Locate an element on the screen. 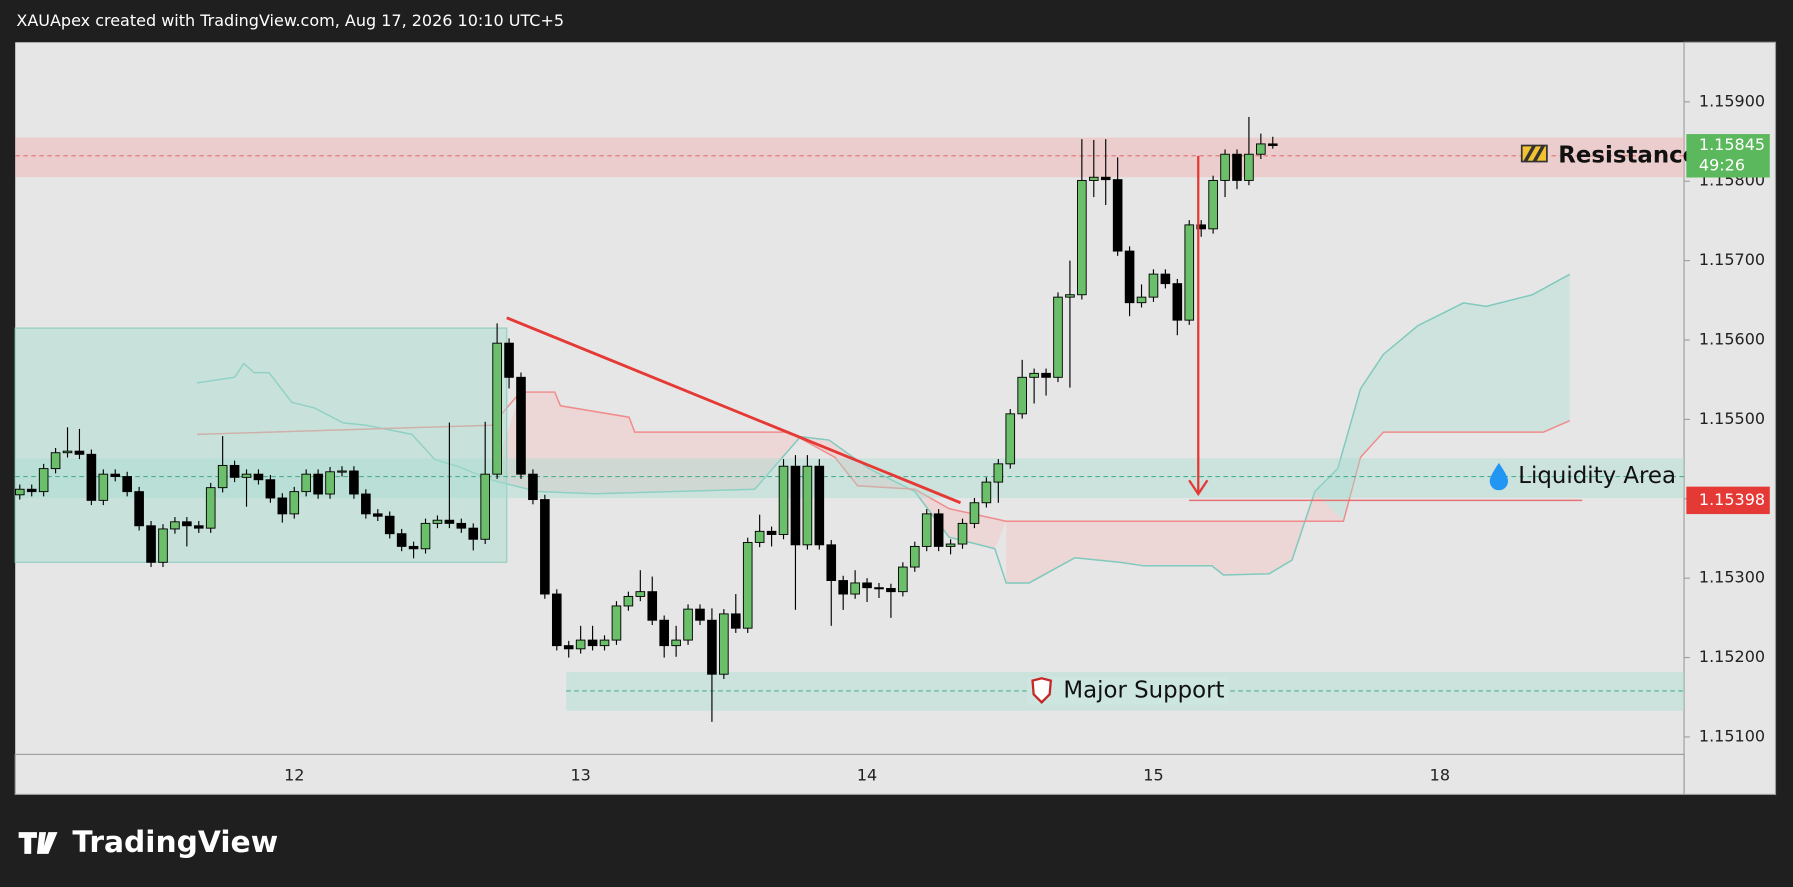 This screenshot has width=1793, height=887. x-tick-label: 18 is located at coordinates (1440, 775).